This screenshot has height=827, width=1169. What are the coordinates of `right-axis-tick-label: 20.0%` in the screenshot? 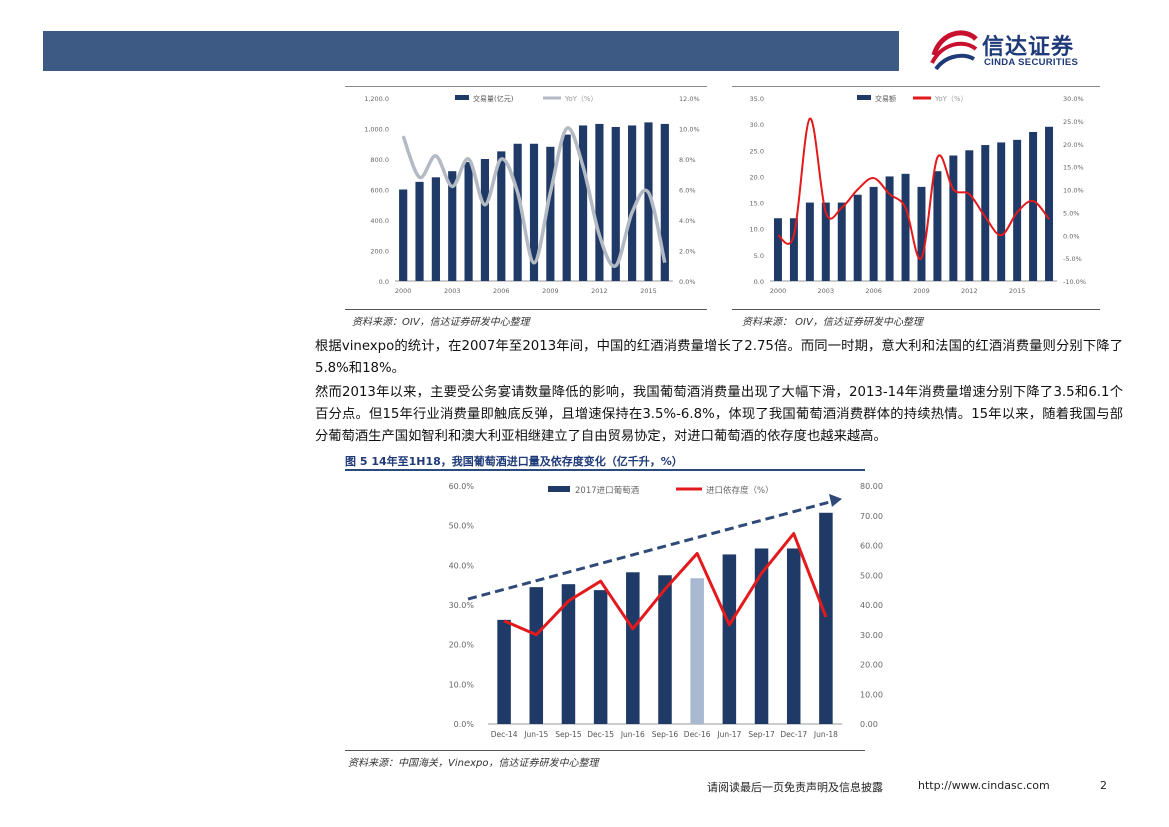 It's located at (1073, 145).